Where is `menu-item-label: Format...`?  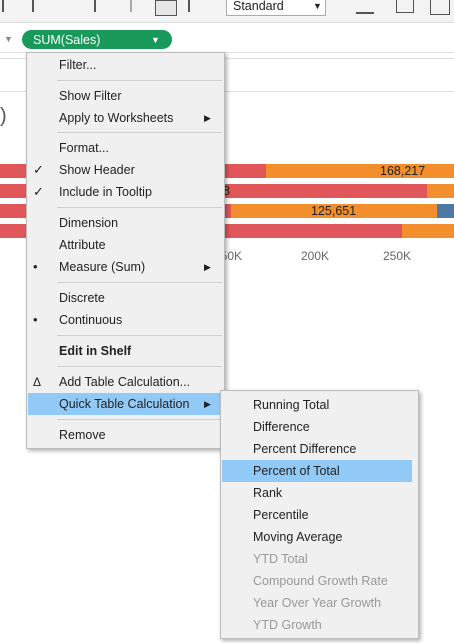 menu-item-label: Format... is located at coordinates (84, 148).